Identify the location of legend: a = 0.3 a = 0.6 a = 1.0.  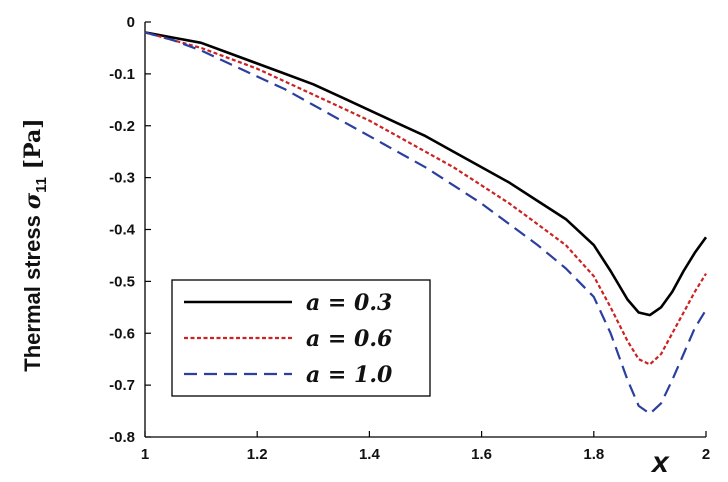
(301, 338).